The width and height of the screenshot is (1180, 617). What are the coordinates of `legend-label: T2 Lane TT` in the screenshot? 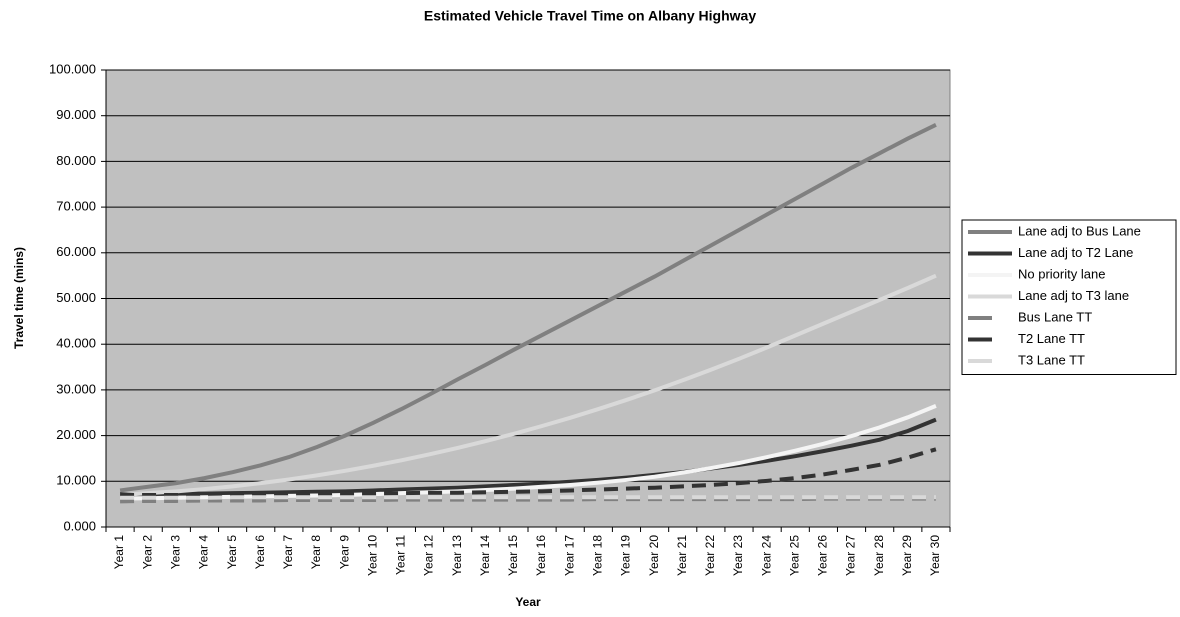 It's located at (1051, 338).